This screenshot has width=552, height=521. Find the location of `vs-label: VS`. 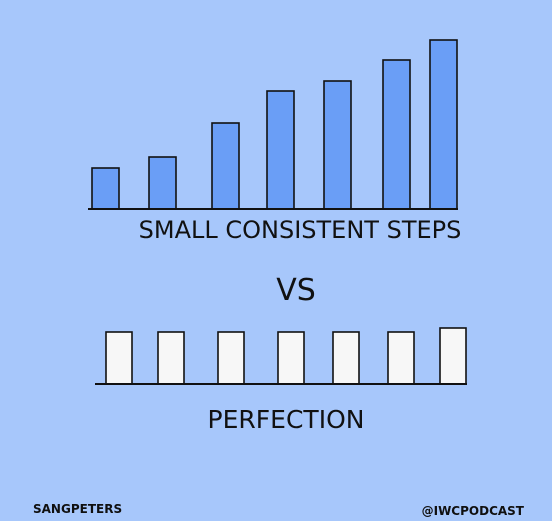

vs-label: VS is located at coordinates (296, 290).